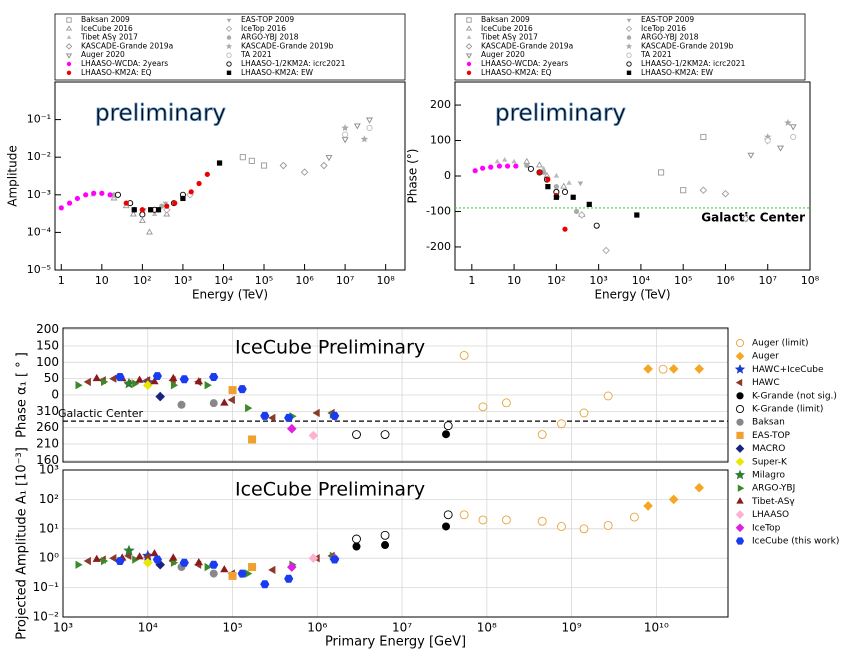 This screenshot has width=847, height=657. Describe the element at coordinates (330, 348) in the screenshot. I see `watermark: IceCube Preliminary` at that location.